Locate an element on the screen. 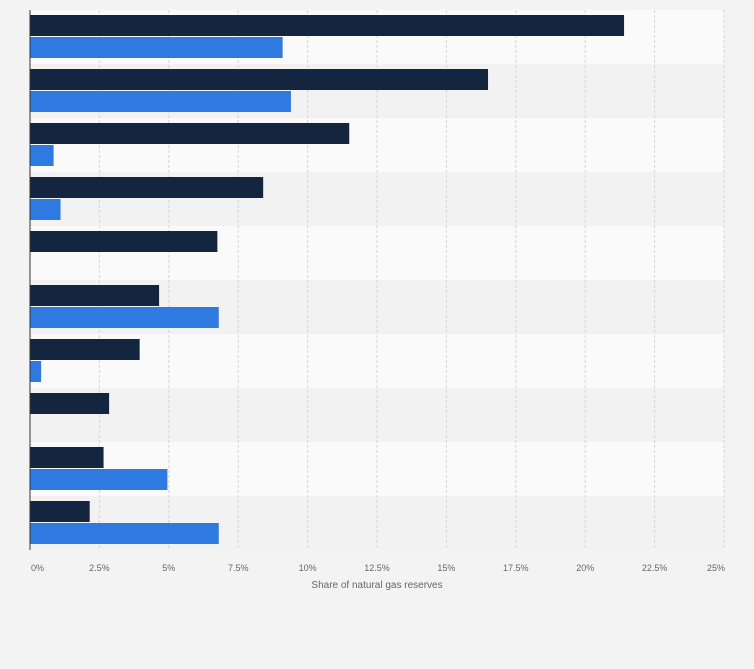 This screenshot has width=754, height=669. x-tick-label: 2.5% is located at coordinates (99, 568).